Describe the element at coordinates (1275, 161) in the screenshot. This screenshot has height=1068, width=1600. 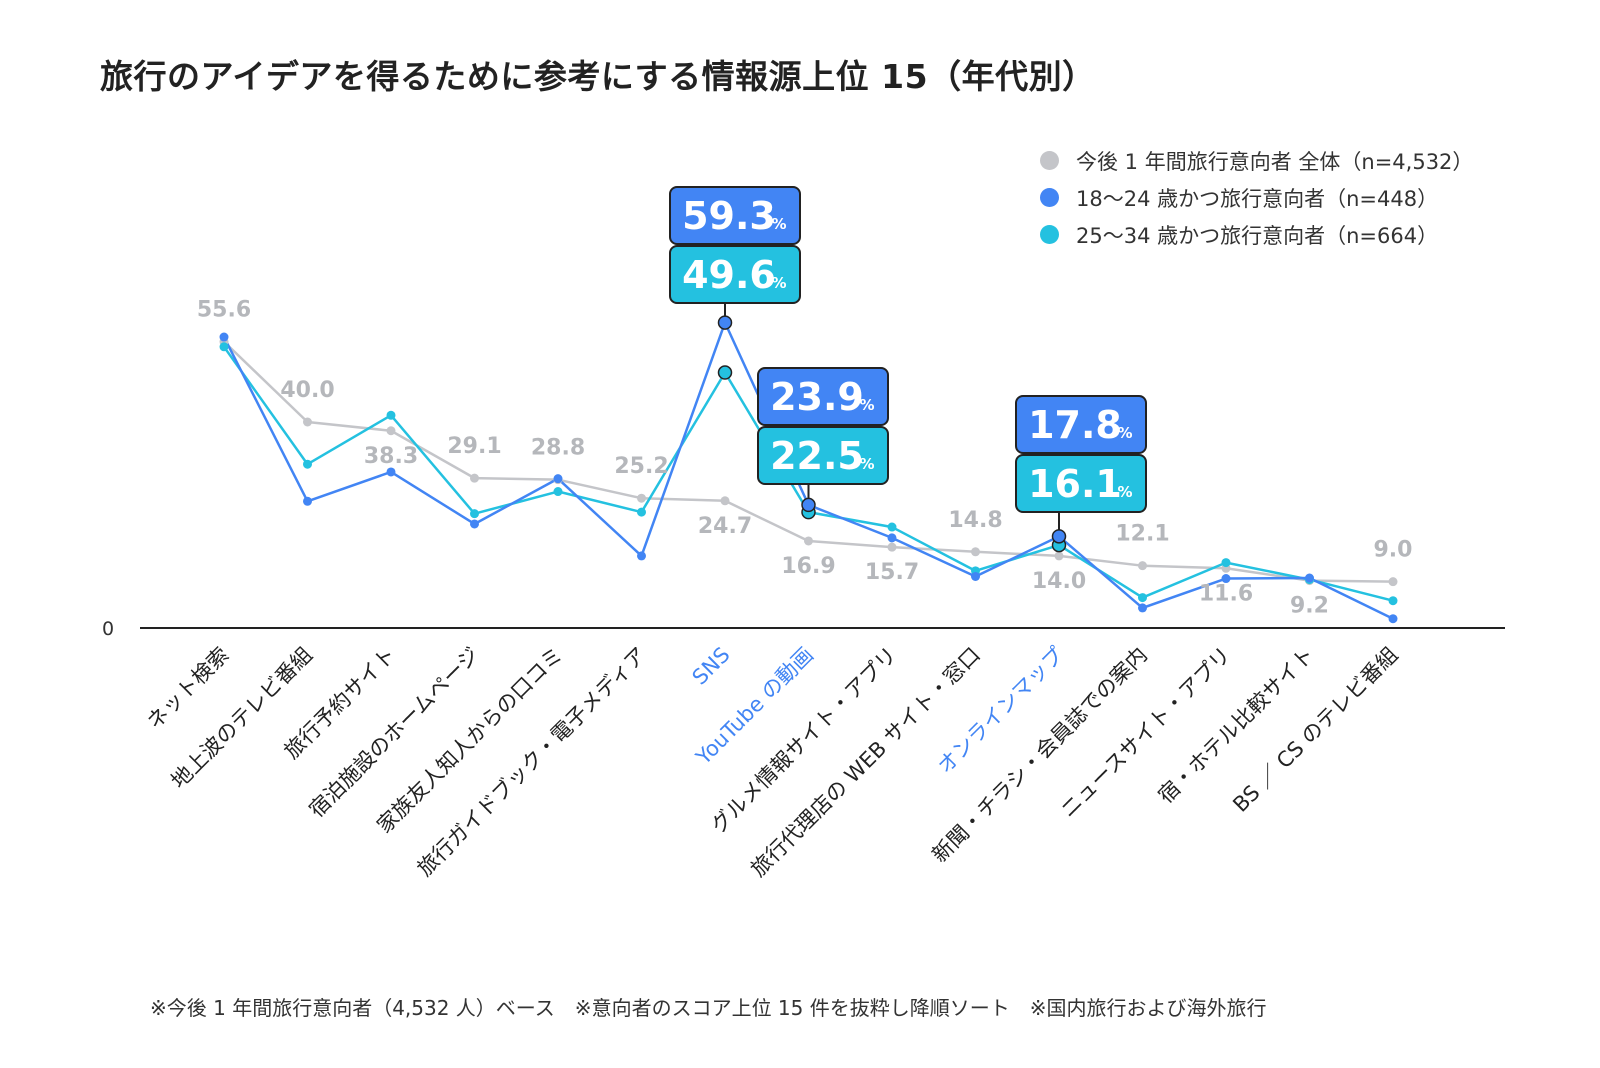
I see `legend-label-overall: 今後 1 年間旅行意向者 全体（n=4,532）` at that location.